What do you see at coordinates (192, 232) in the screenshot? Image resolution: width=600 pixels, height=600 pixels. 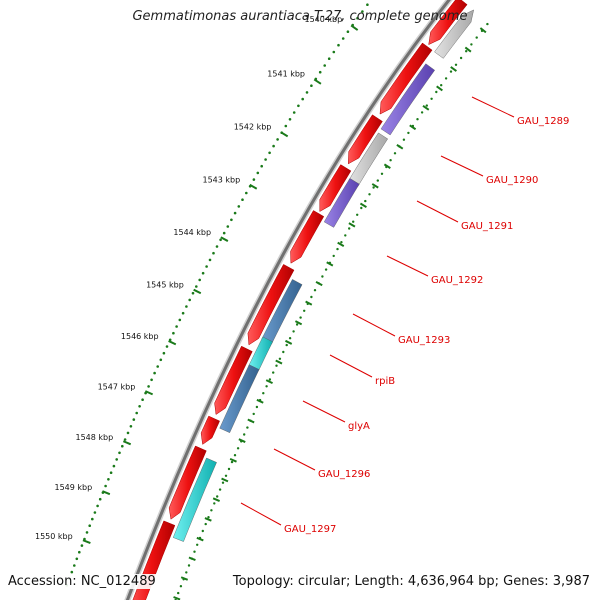 I see `kbp-tick-label: 1544 kbp` at bounding box center [192, 232].